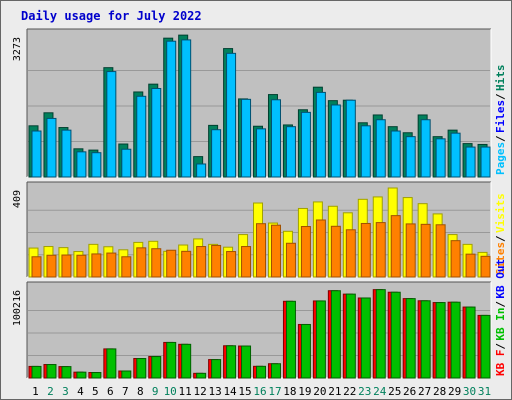  Describe the element at coordinates (349, 391) in the screenshot. I see `x-axis-day-label: 22` at that location.